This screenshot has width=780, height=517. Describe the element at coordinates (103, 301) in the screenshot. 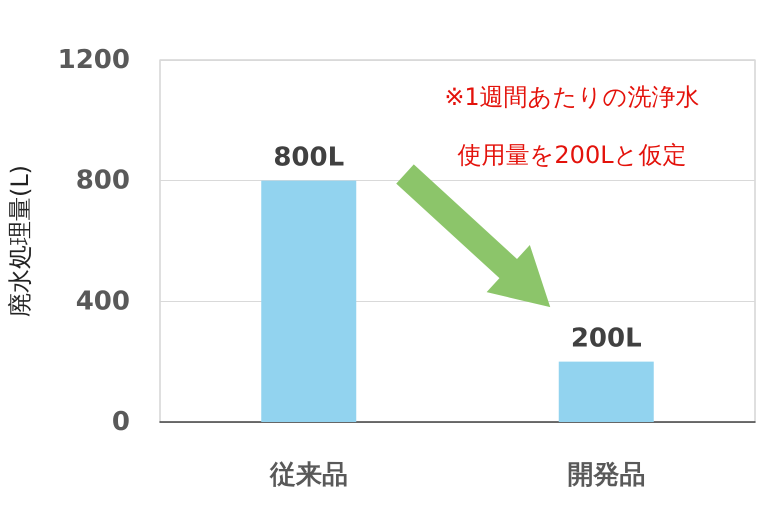

I see `y-tick-label: 400` at that location.